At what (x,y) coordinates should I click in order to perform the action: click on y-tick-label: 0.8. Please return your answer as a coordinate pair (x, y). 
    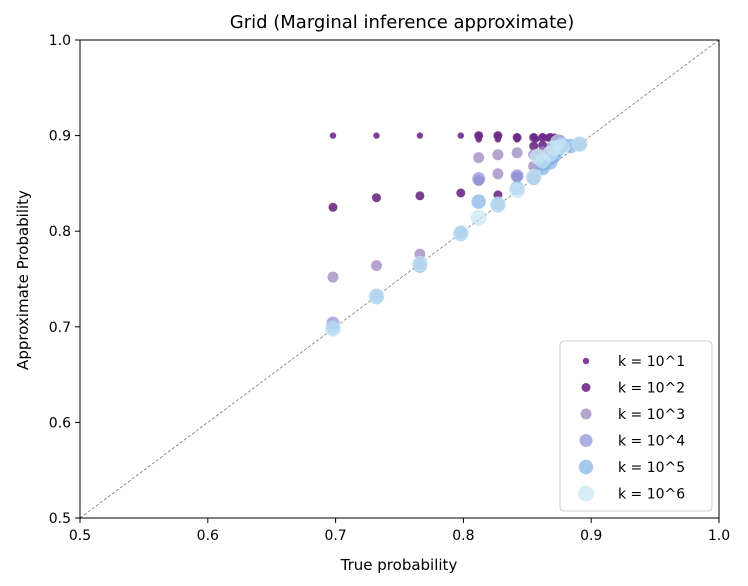
    Looking at the image, I should click on (60, 232).